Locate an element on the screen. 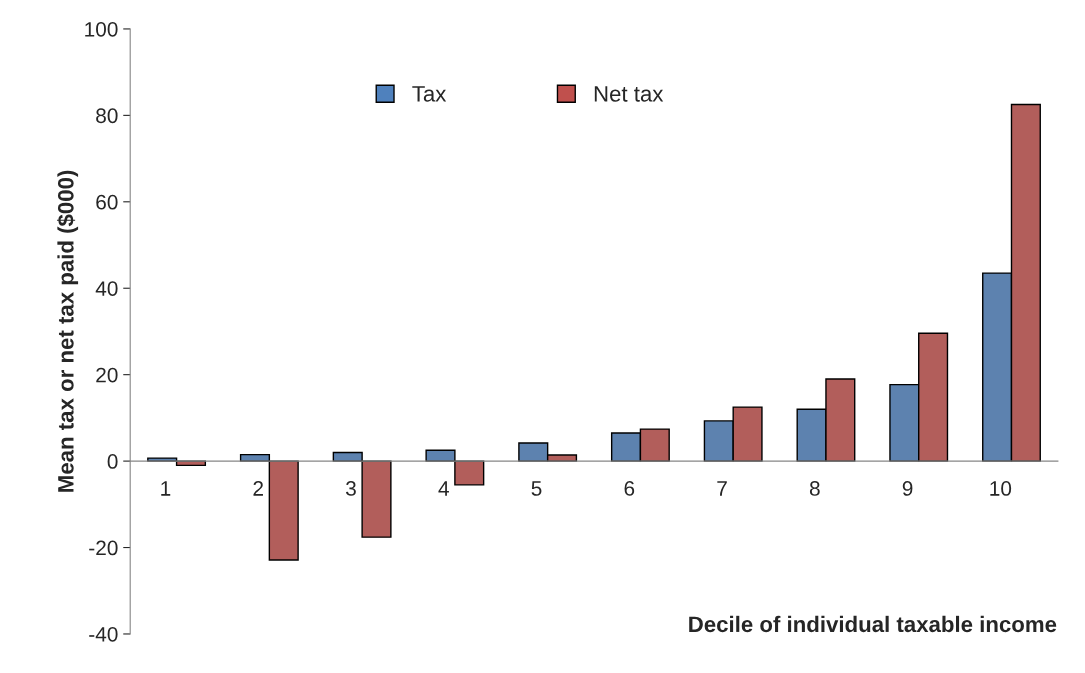 This screenshot has width=1085, height=673. x-tick-label: 3 is located at coordinates (350, 488).